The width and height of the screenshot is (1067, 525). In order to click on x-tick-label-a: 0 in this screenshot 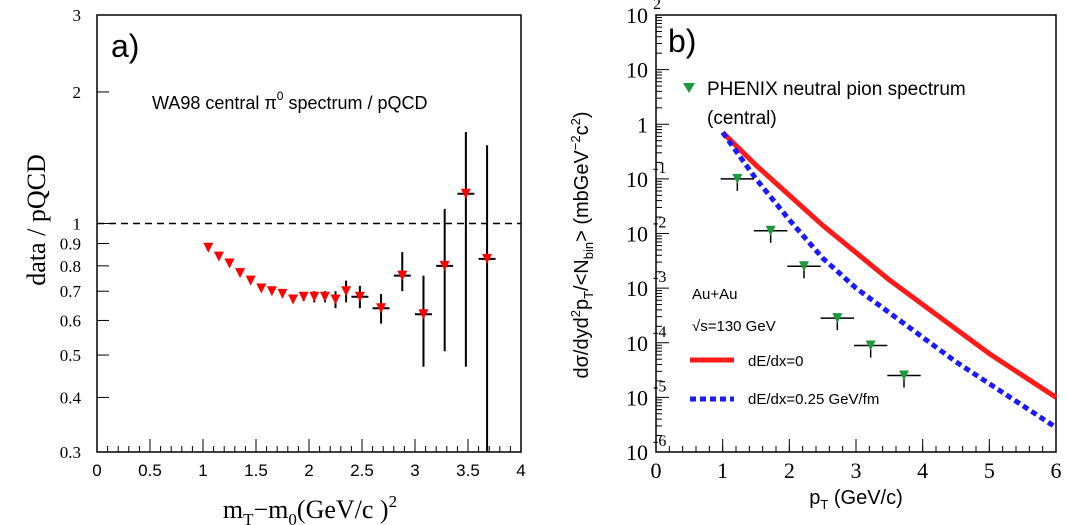, I will do `click(96, 470)`.